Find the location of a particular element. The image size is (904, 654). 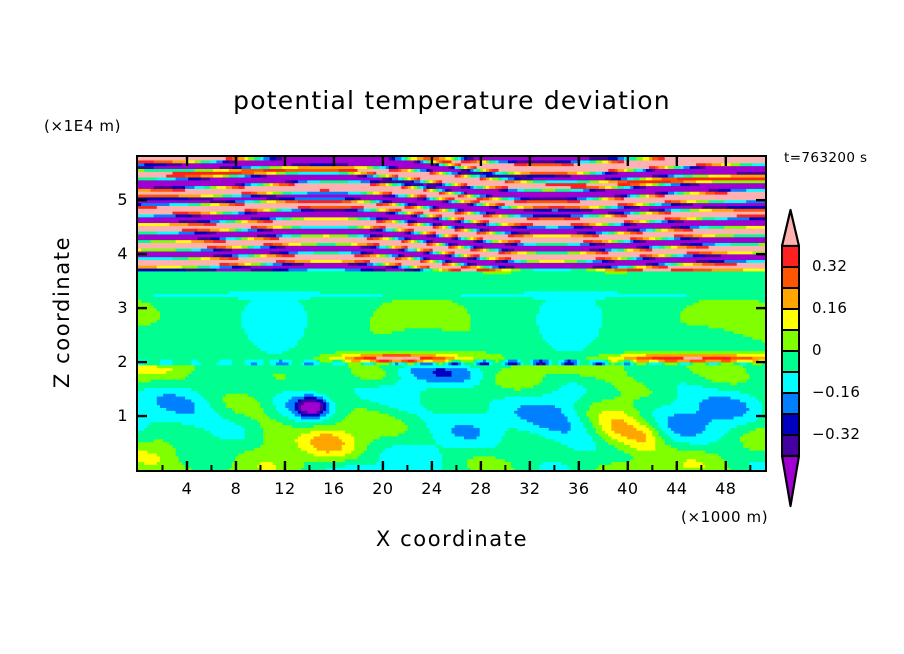

x-tick-8: 8 is located at coordinates (236, 488).